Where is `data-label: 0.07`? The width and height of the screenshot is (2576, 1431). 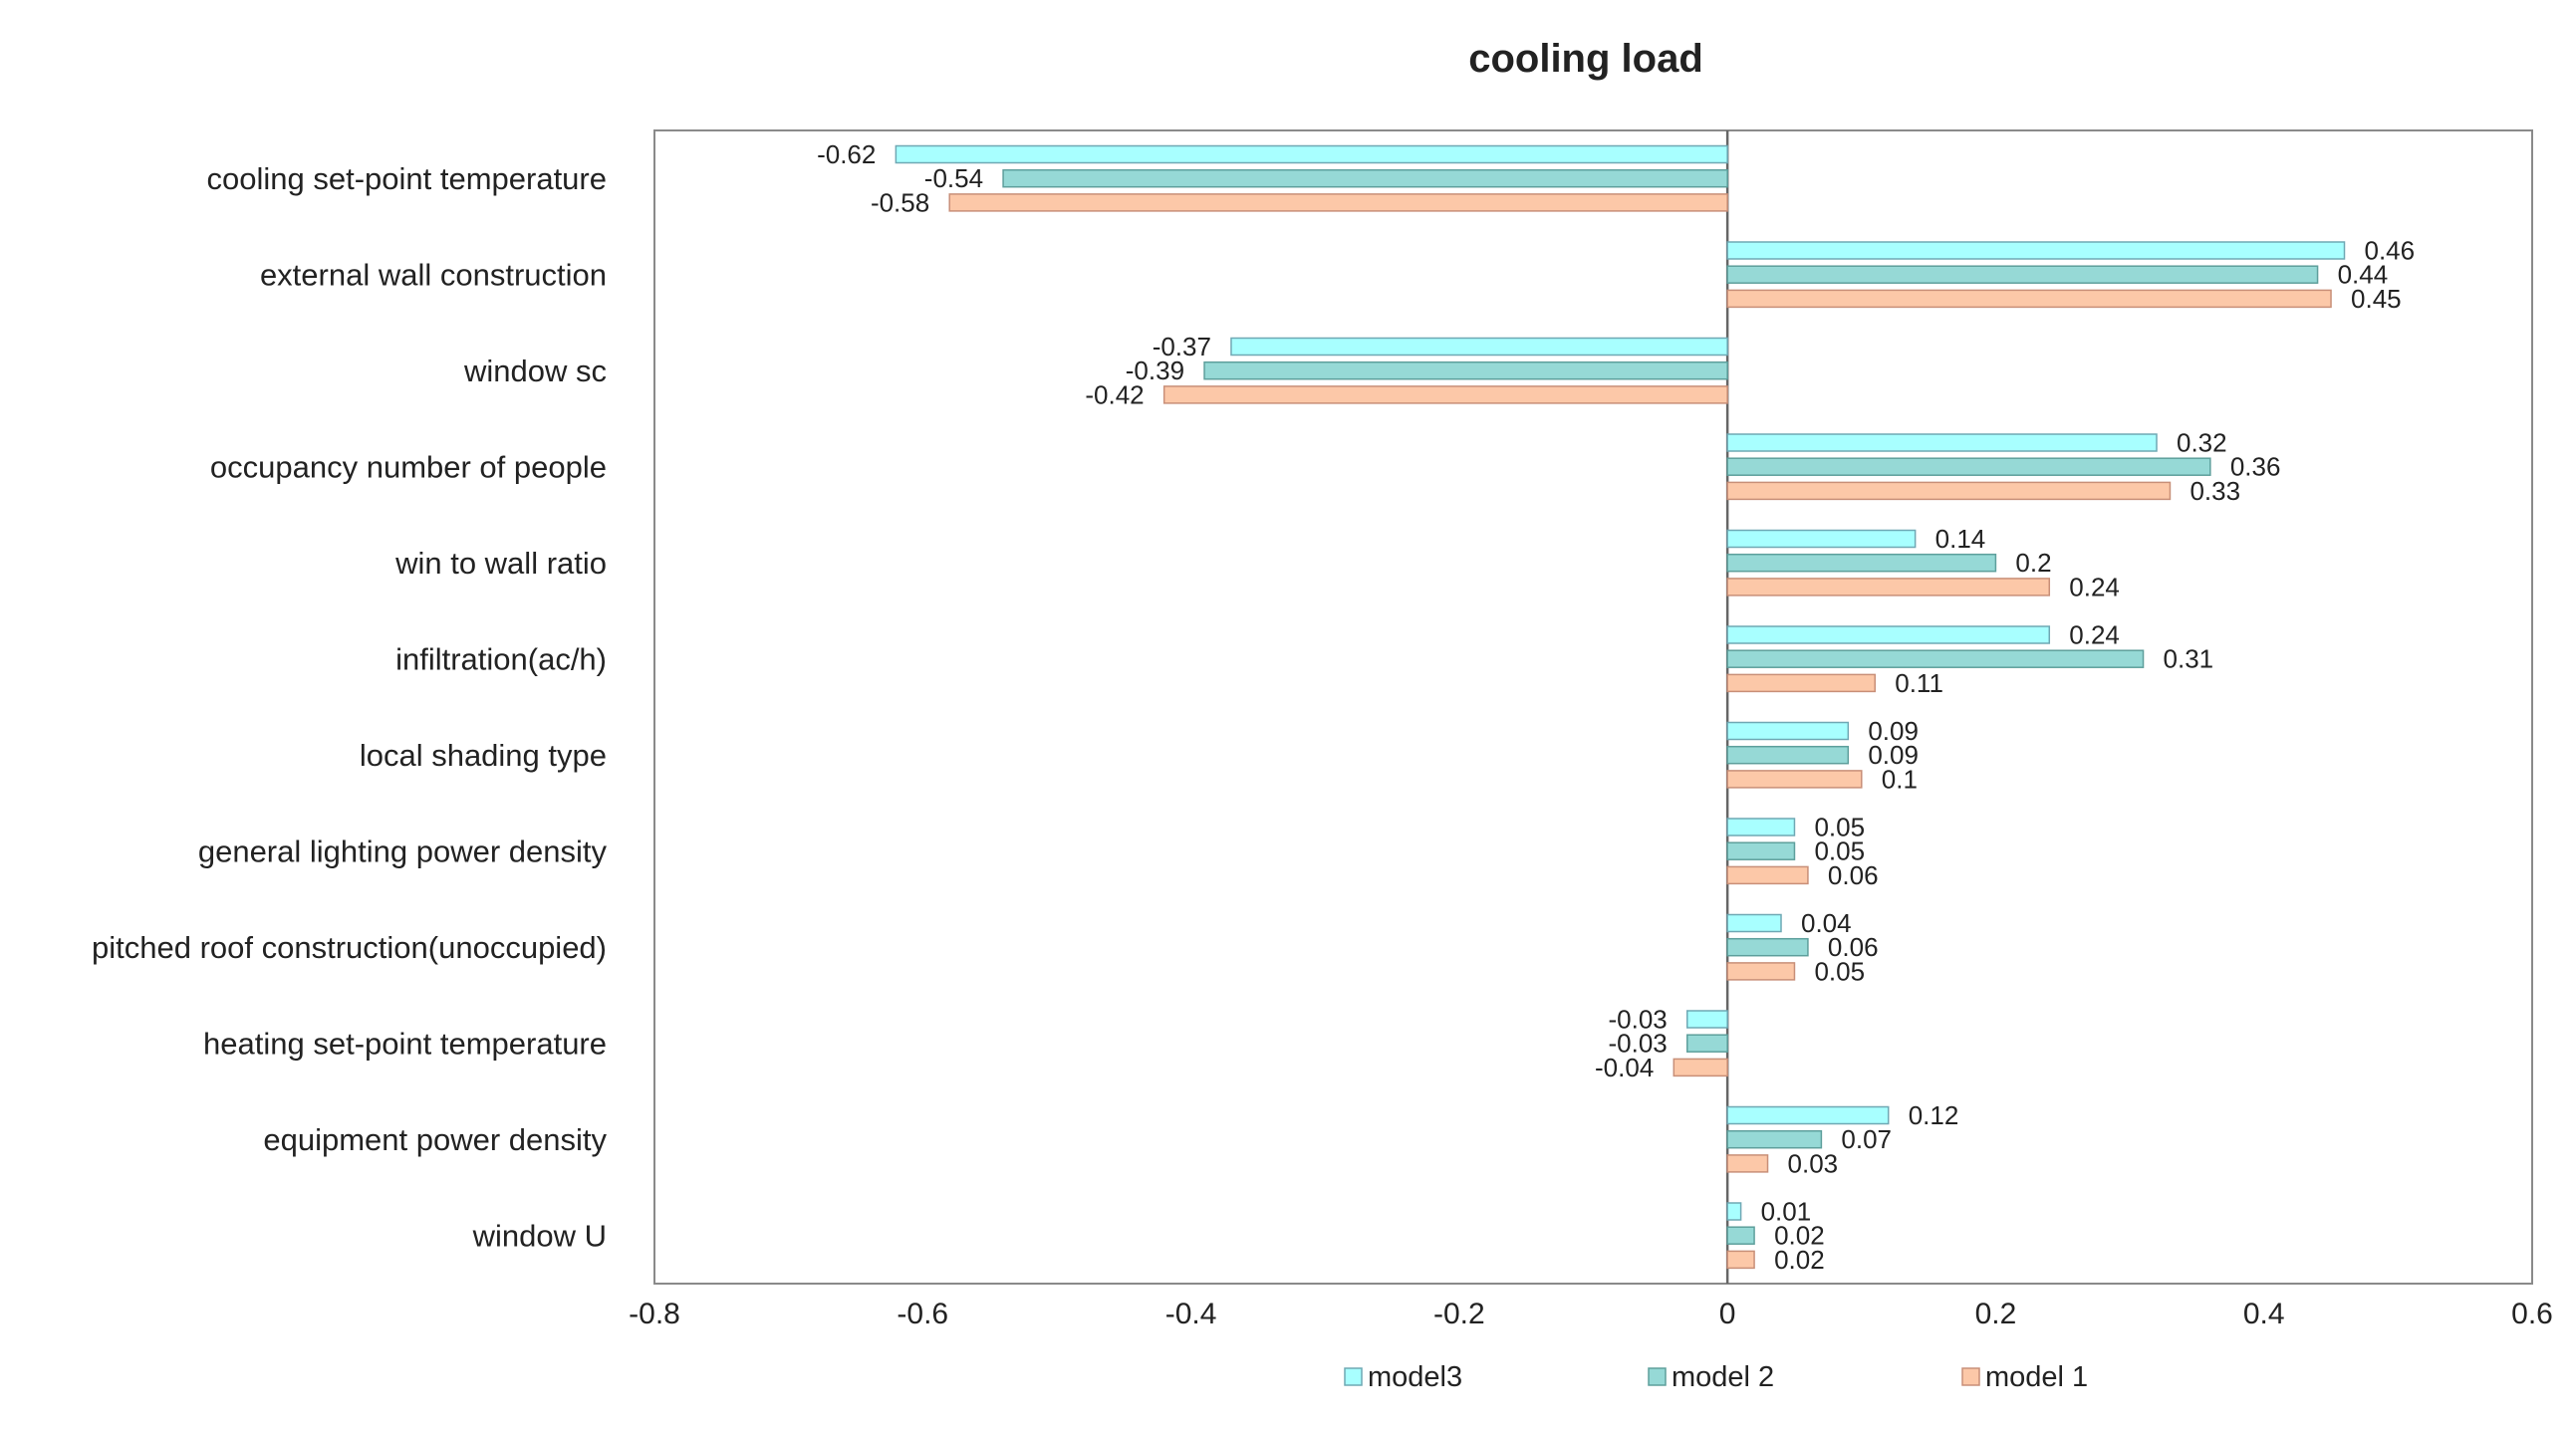
data-label: 0.07 is located at coordinates (1866, 1139).